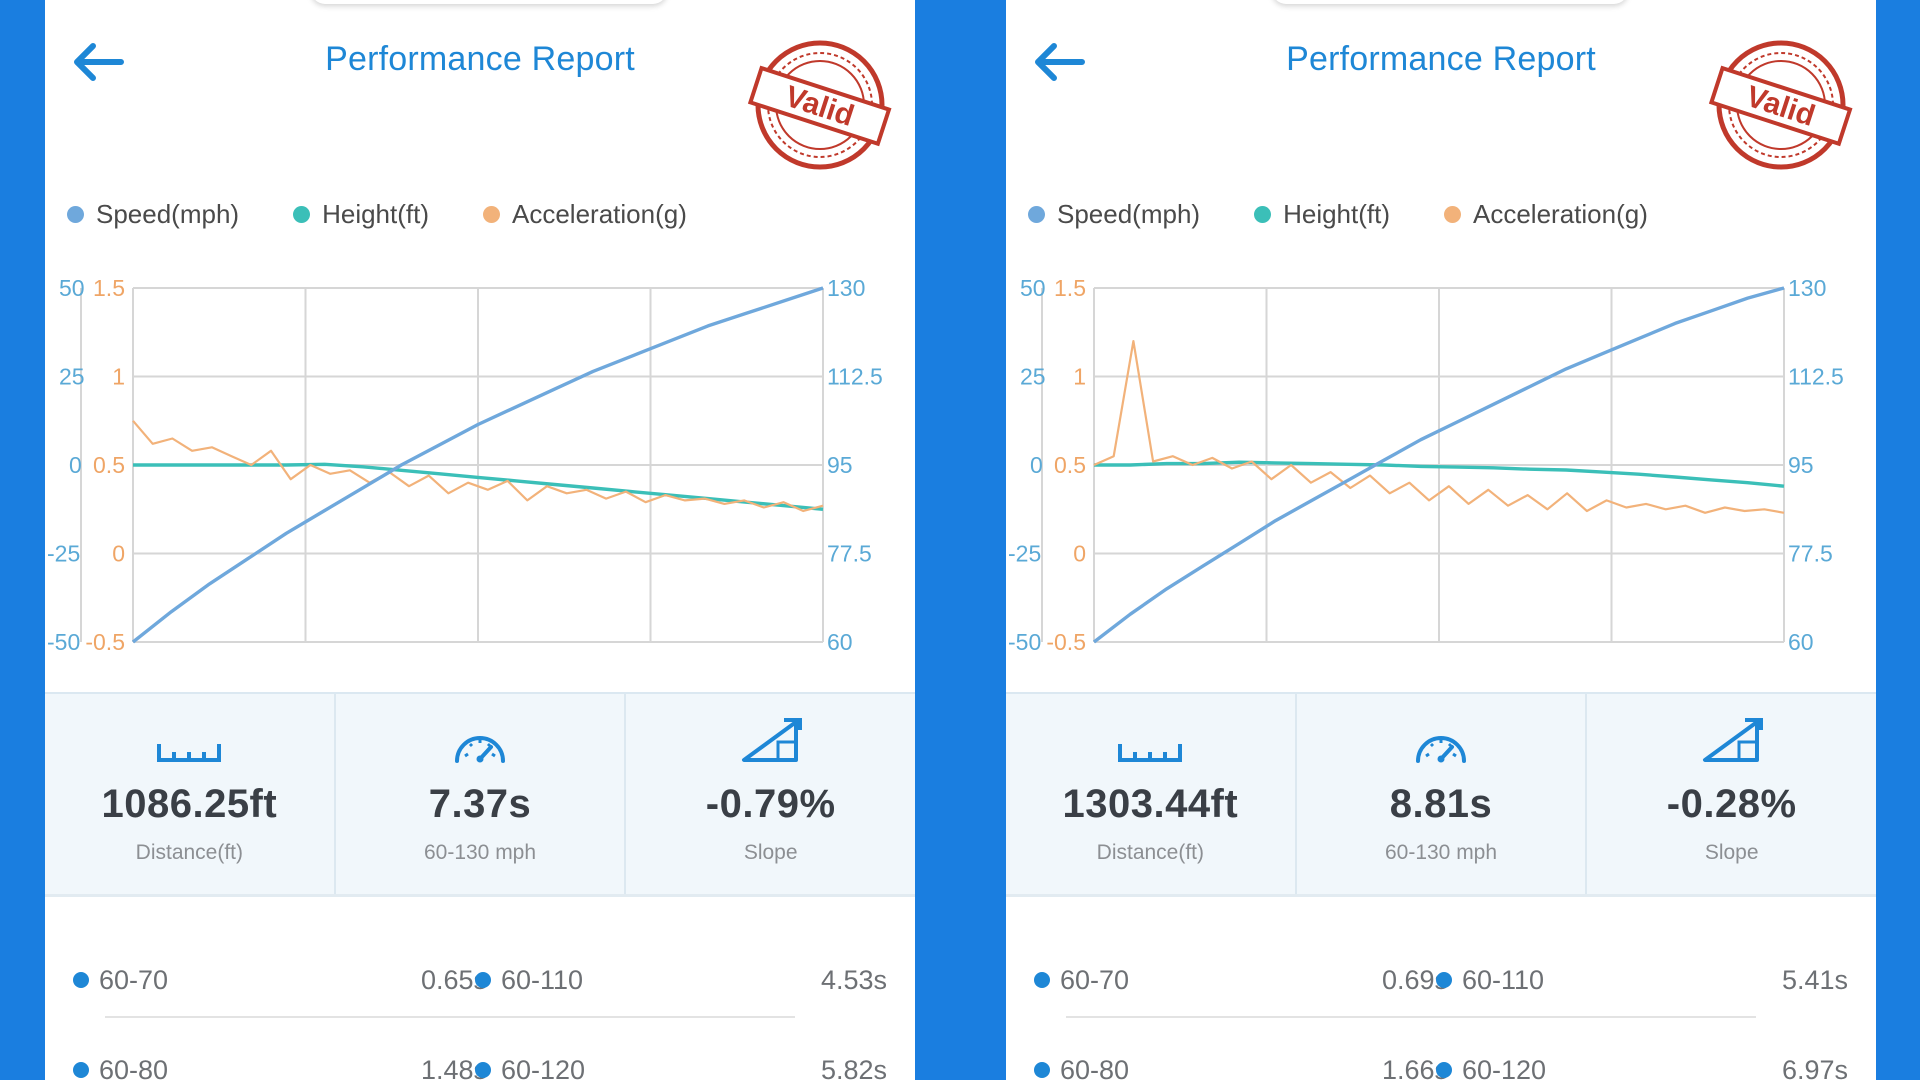 The image size is (1920, 1080). I want to click on split-time: 6.97s, so click(1814, 1067).